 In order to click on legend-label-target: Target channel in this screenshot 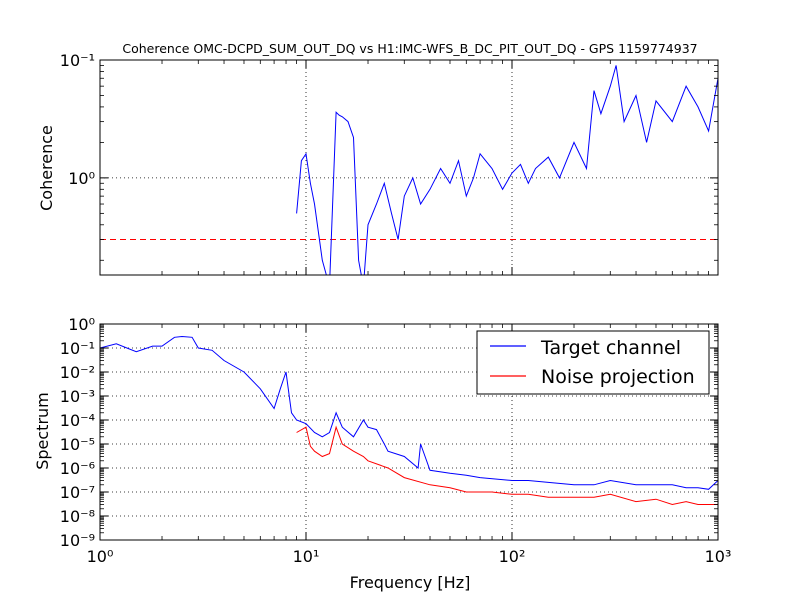, I will do `click(610, 348)`.